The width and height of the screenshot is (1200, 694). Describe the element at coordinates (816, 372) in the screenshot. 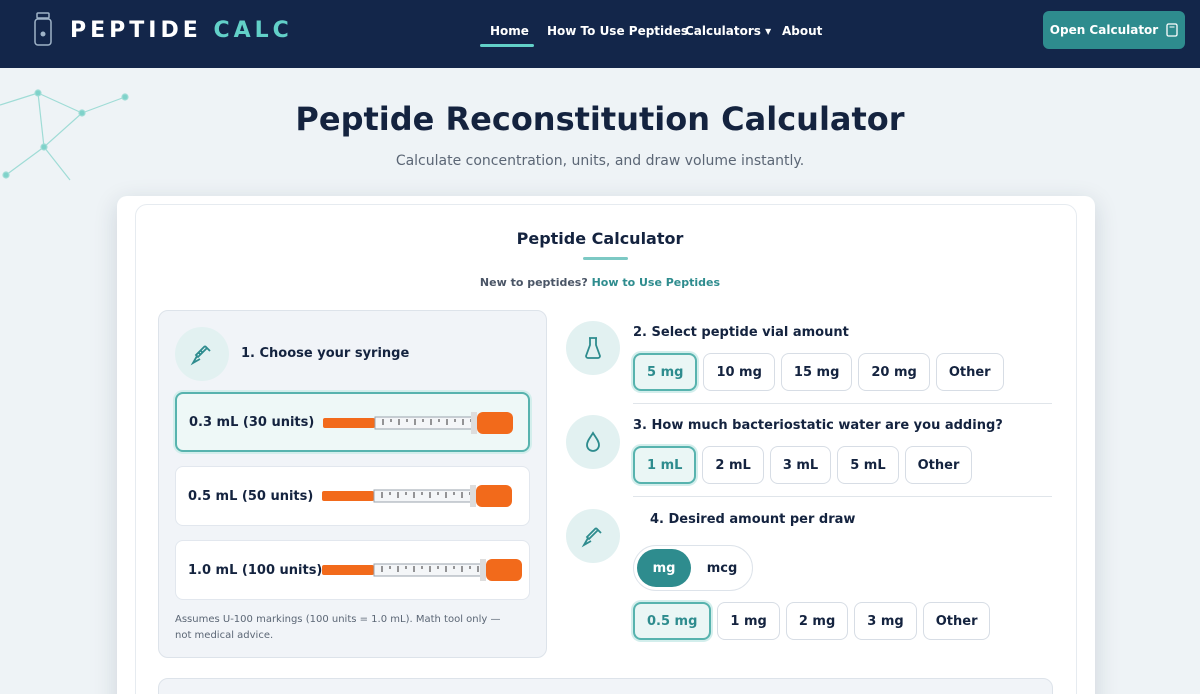

I see `option-button: 15 mg` at that location.